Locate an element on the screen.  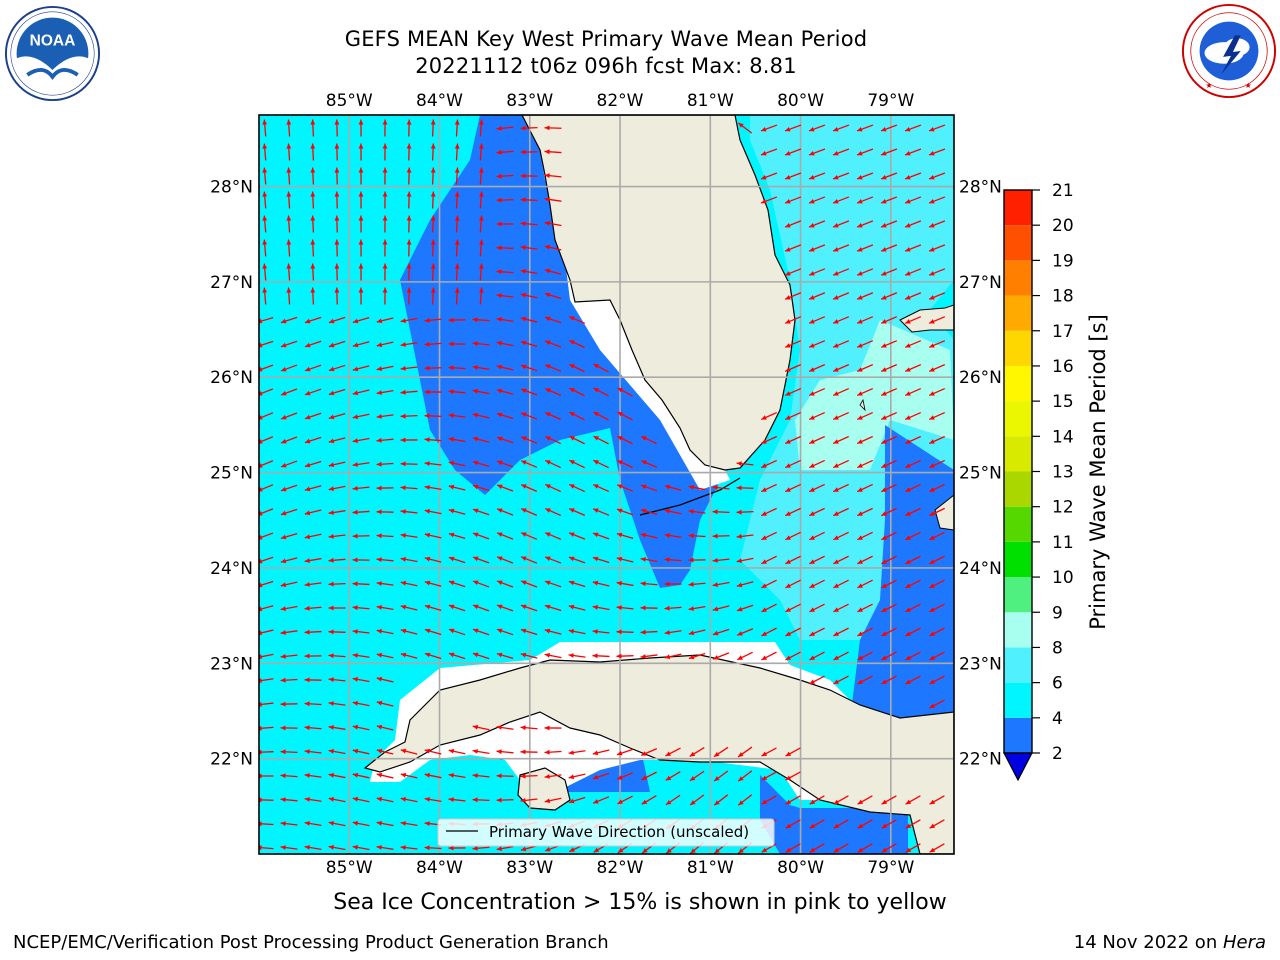
colorbar-tick-label: 6 is located at coordinates (1057, 684).